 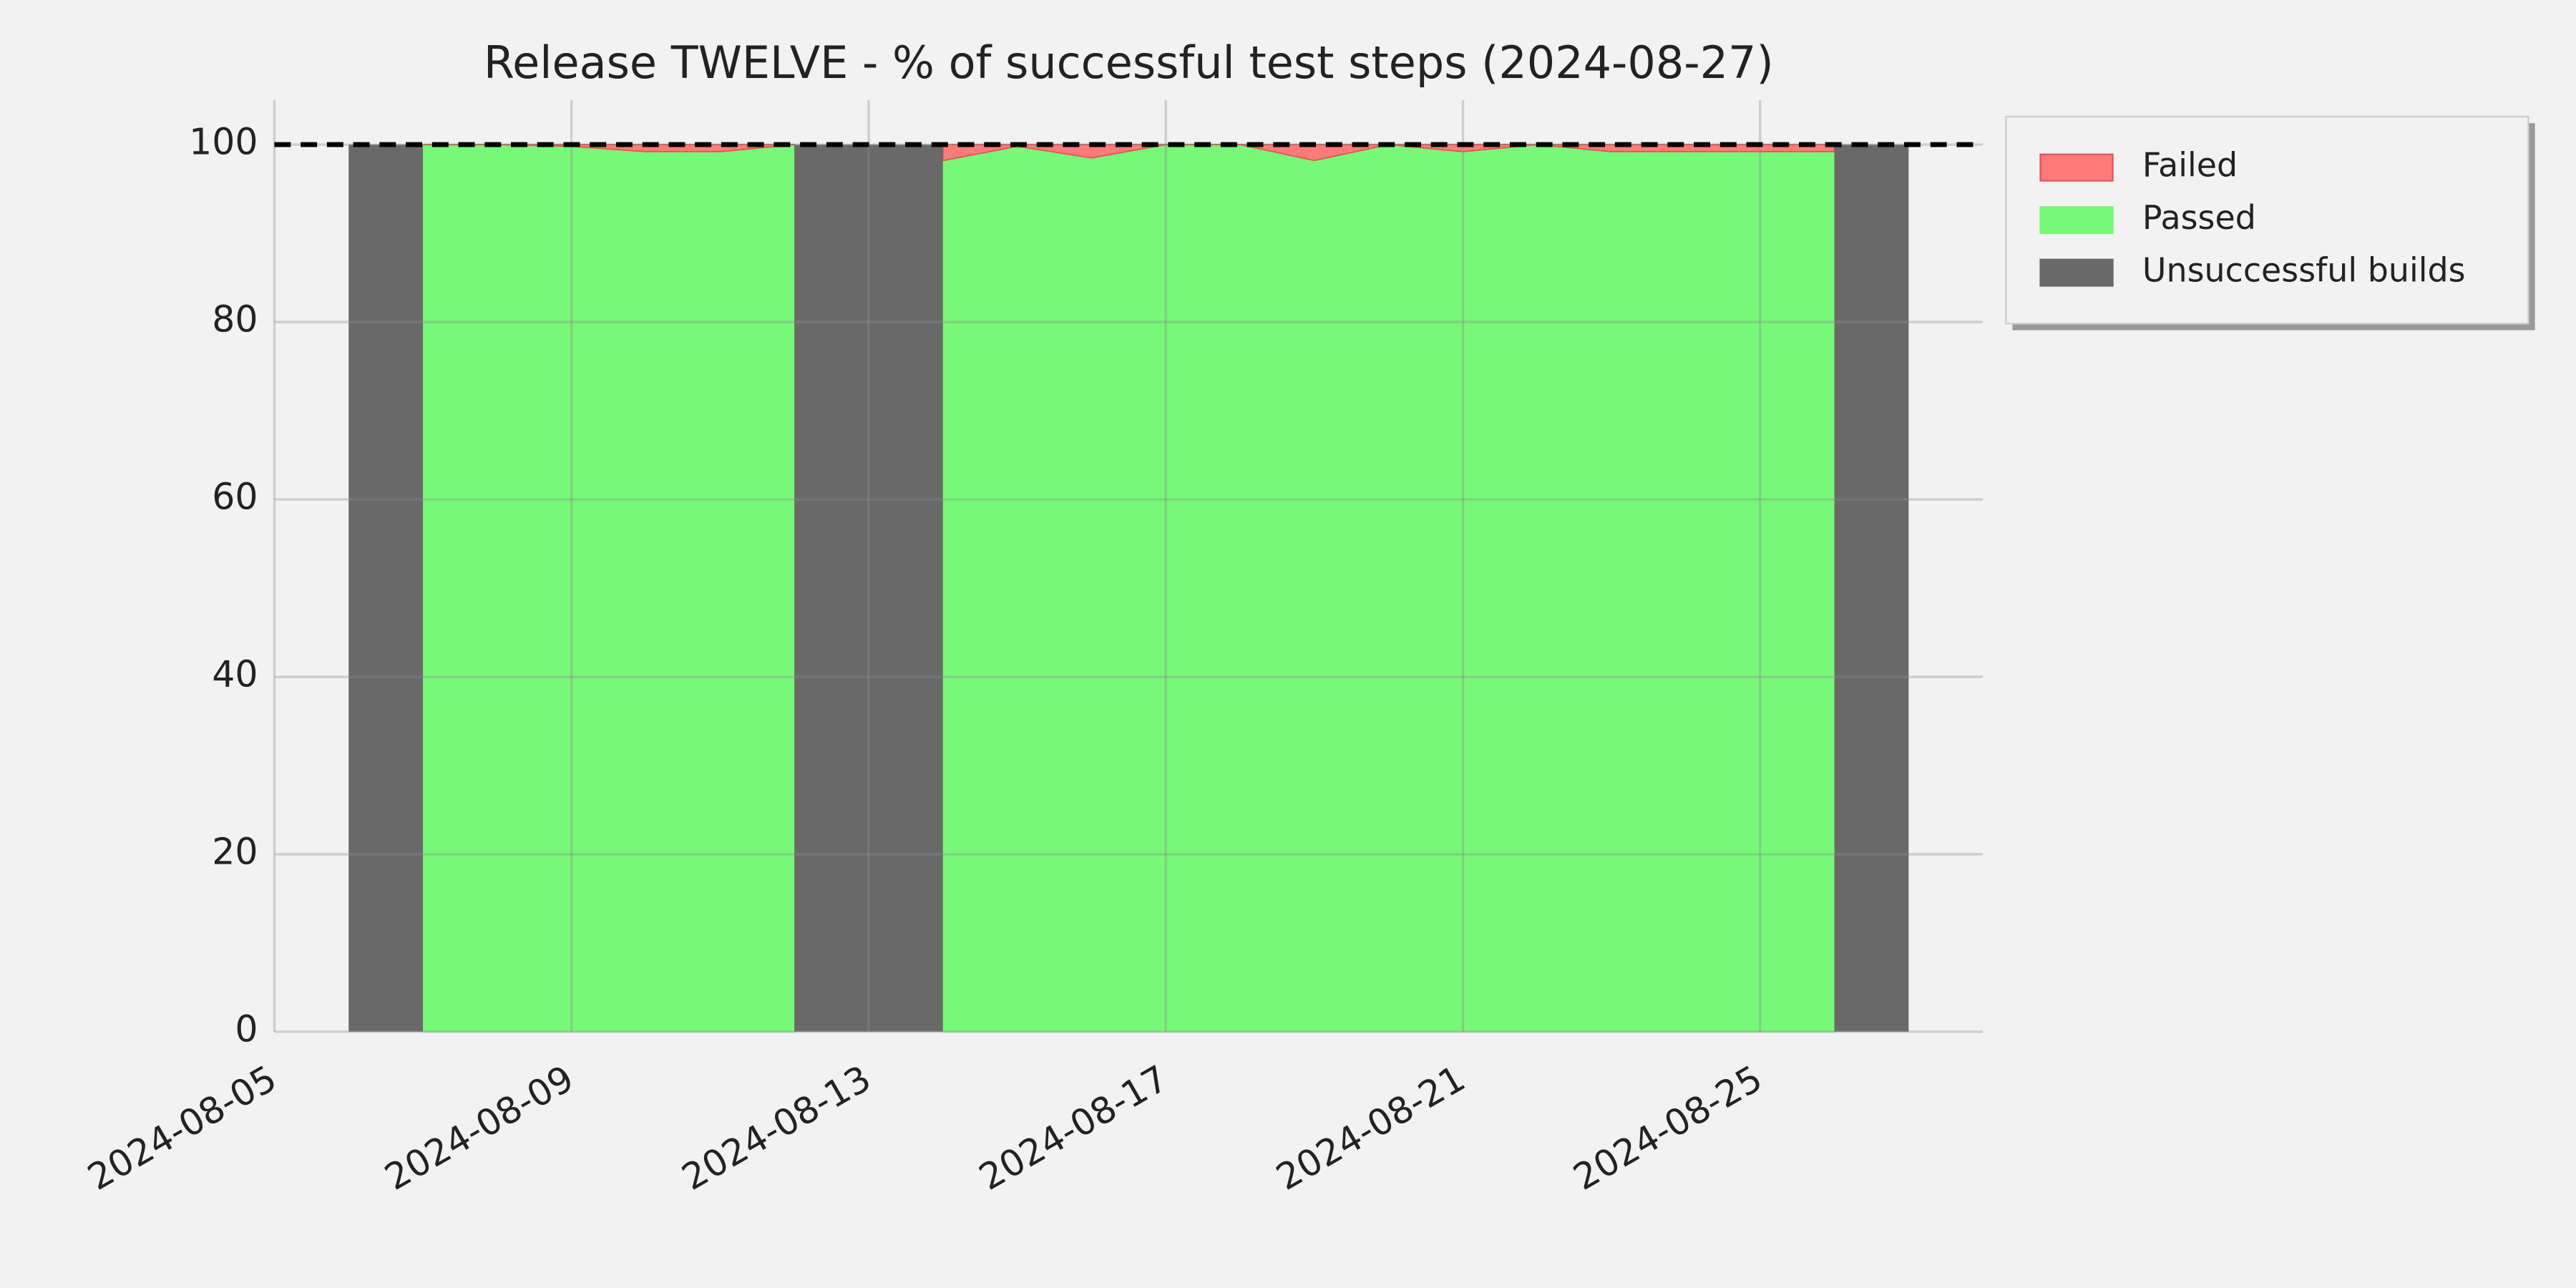 What do you see at coordinates (223, 142) in the screenshot?
I see `y-tick-label: 100` at bounding box center [223, 142].